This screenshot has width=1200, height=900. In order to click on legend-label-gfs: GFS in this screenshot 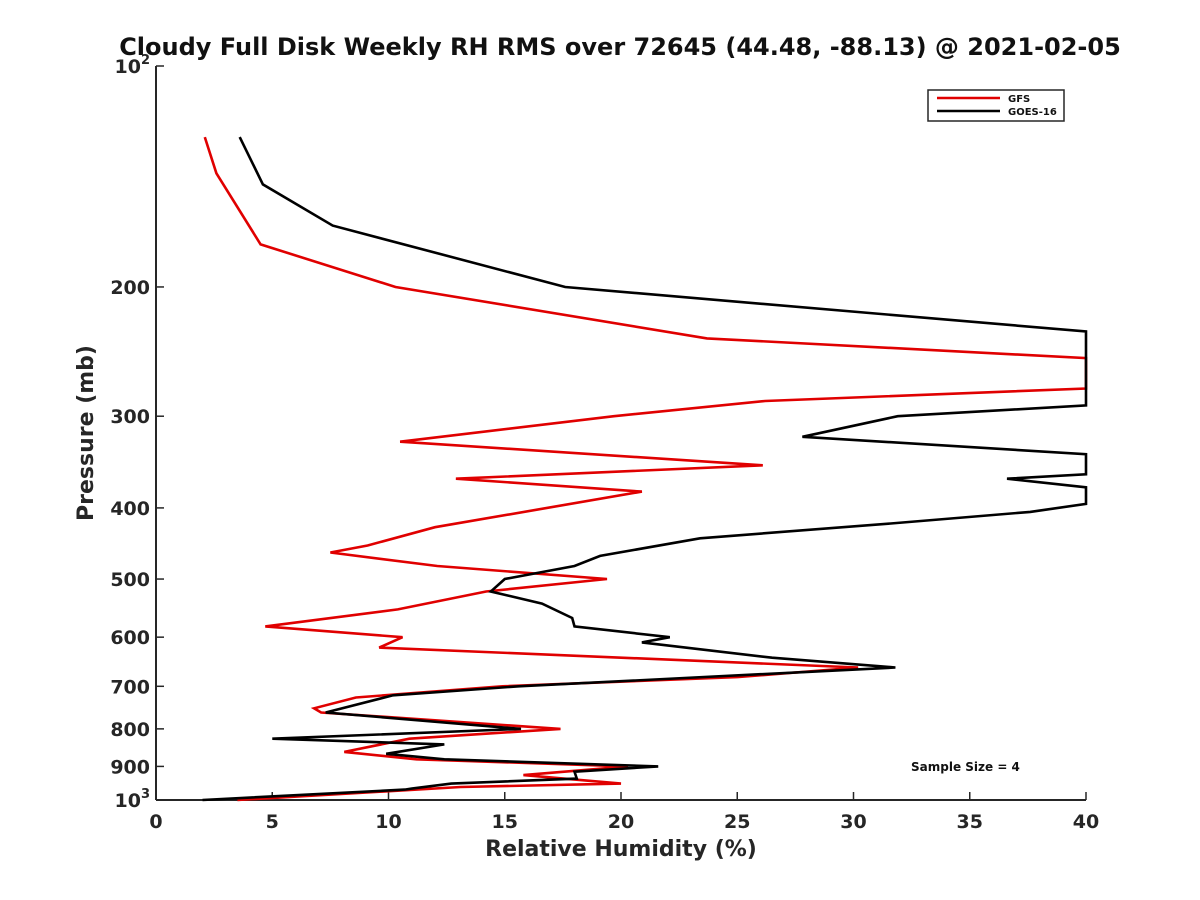, I will do `click(1019, 99)`.